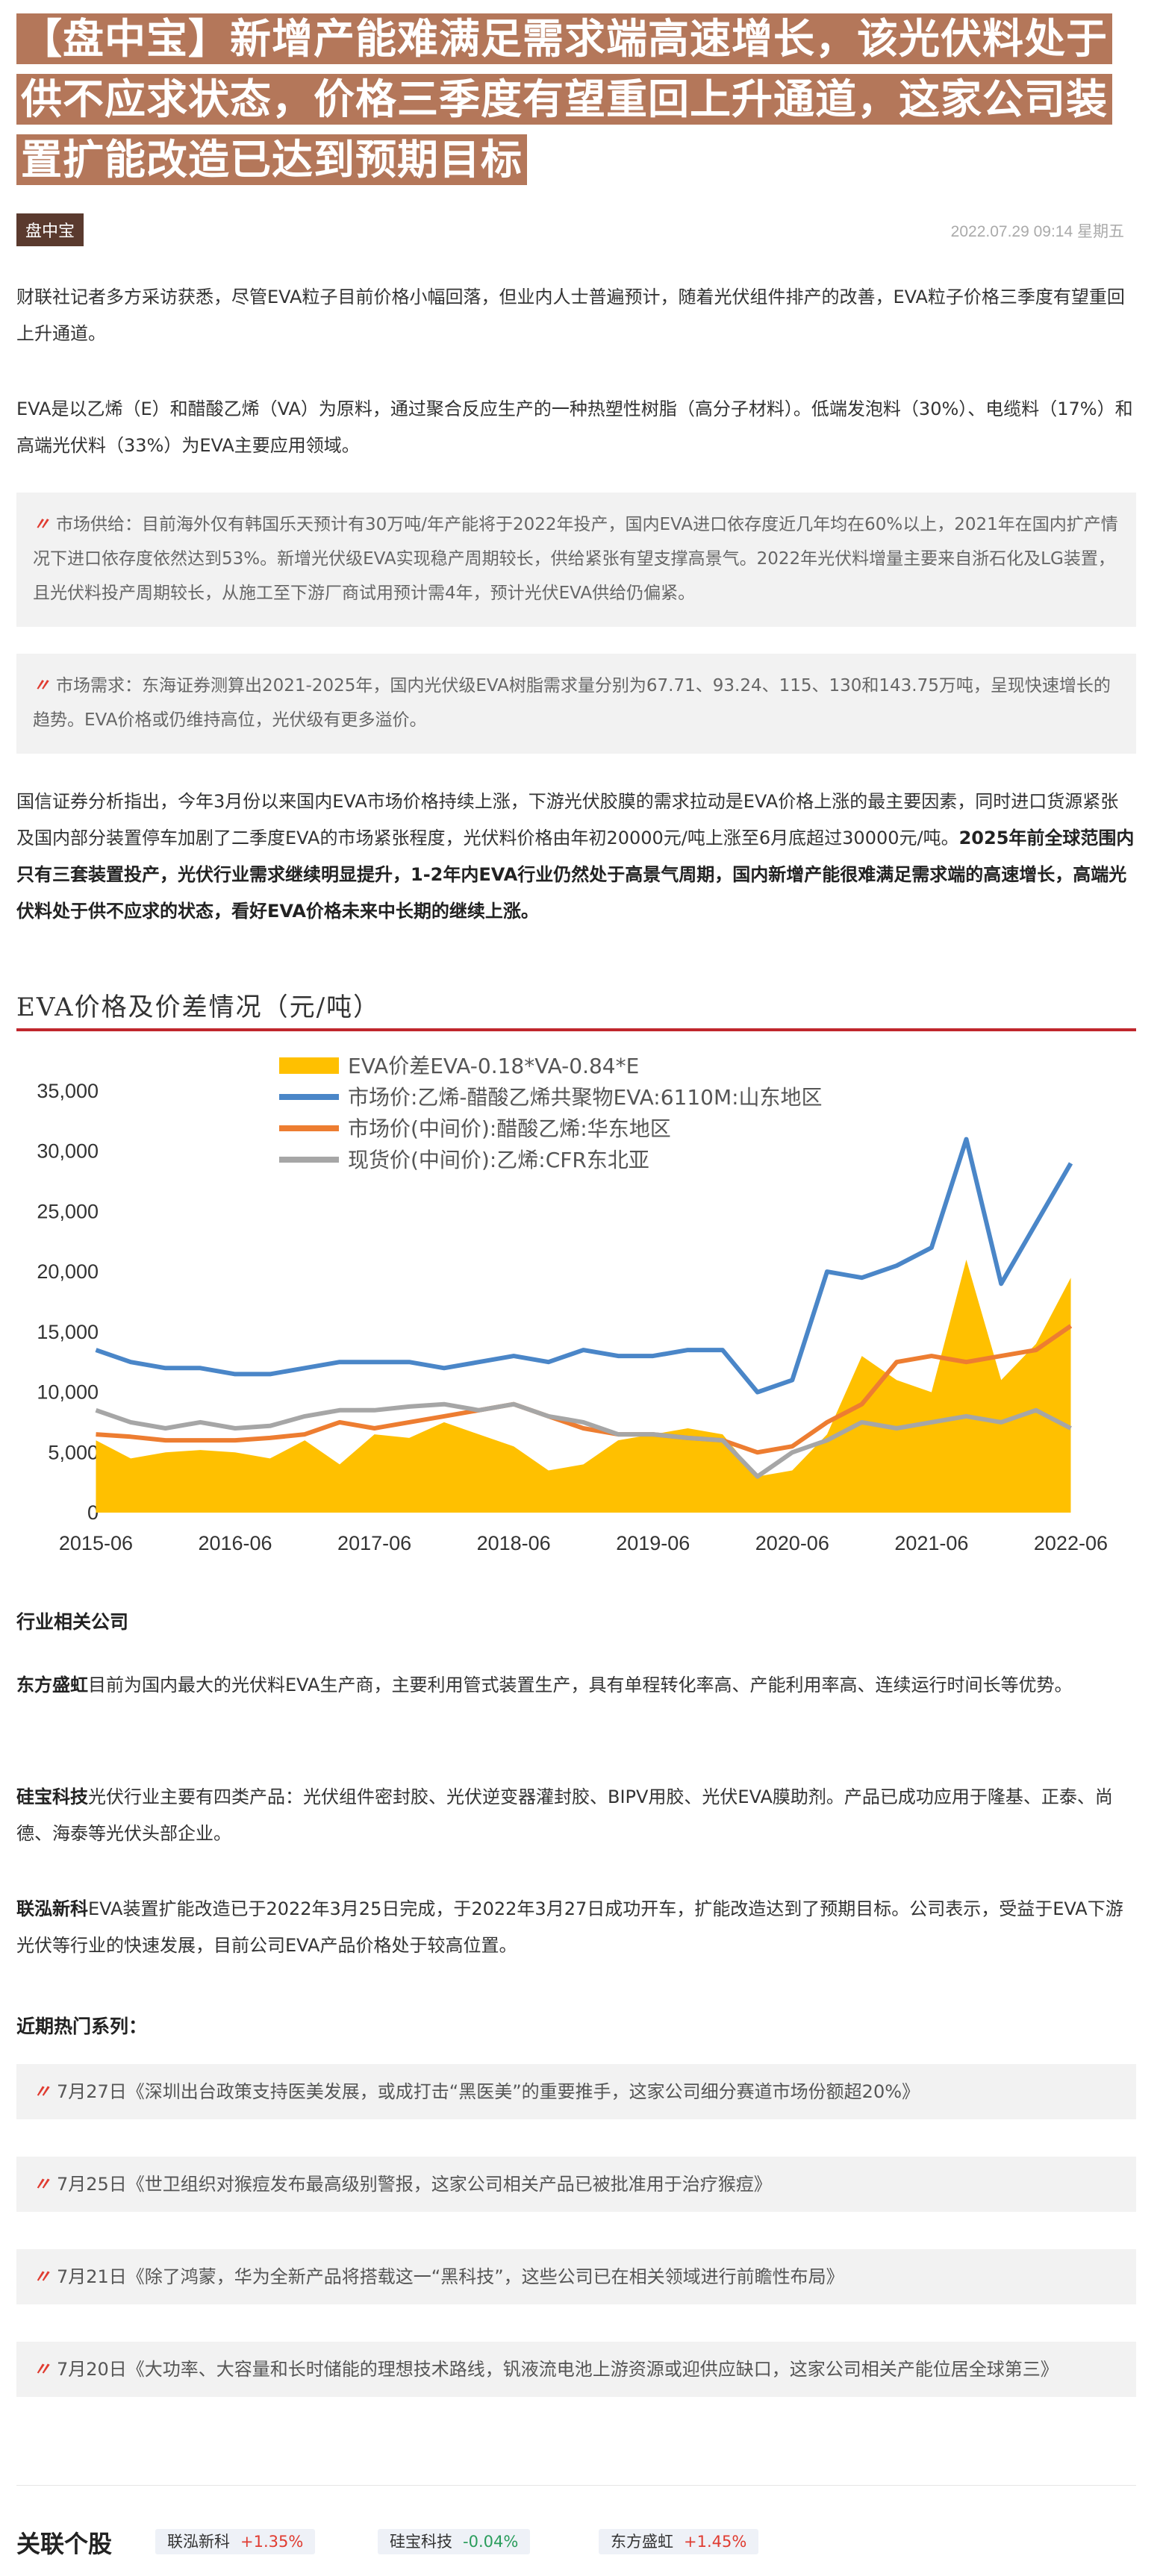 The image size is (1163, 2576). I want to click on stock-name: 硅宝科技, so click(421, 2542).